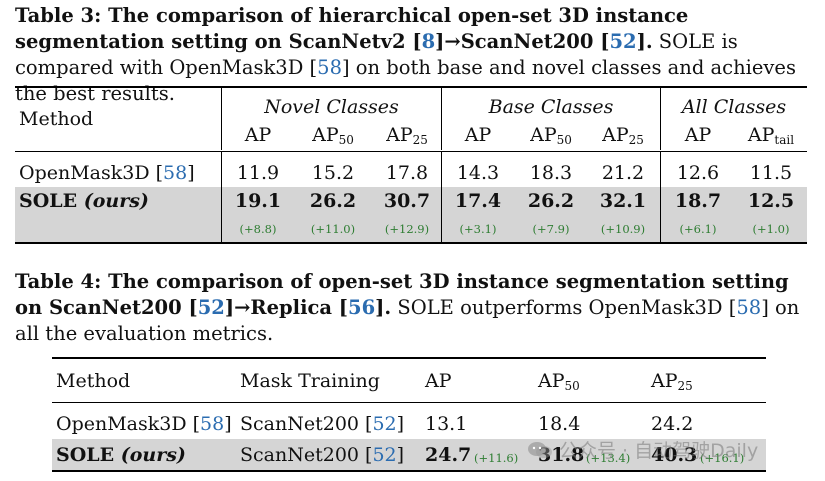 This screenshot has height=481, width=825. What do you see at coordinates (698, 201) in the screenshot?
I see `table3-value: 18.7` at bounding box center [698, 201].